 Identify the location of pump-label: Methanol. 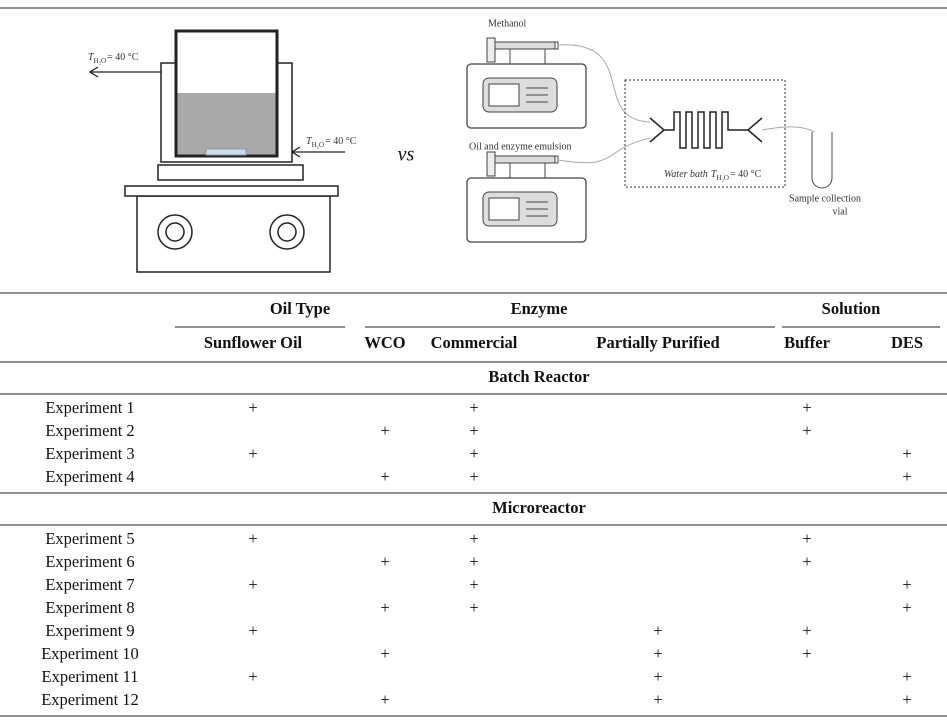
(507, 23).